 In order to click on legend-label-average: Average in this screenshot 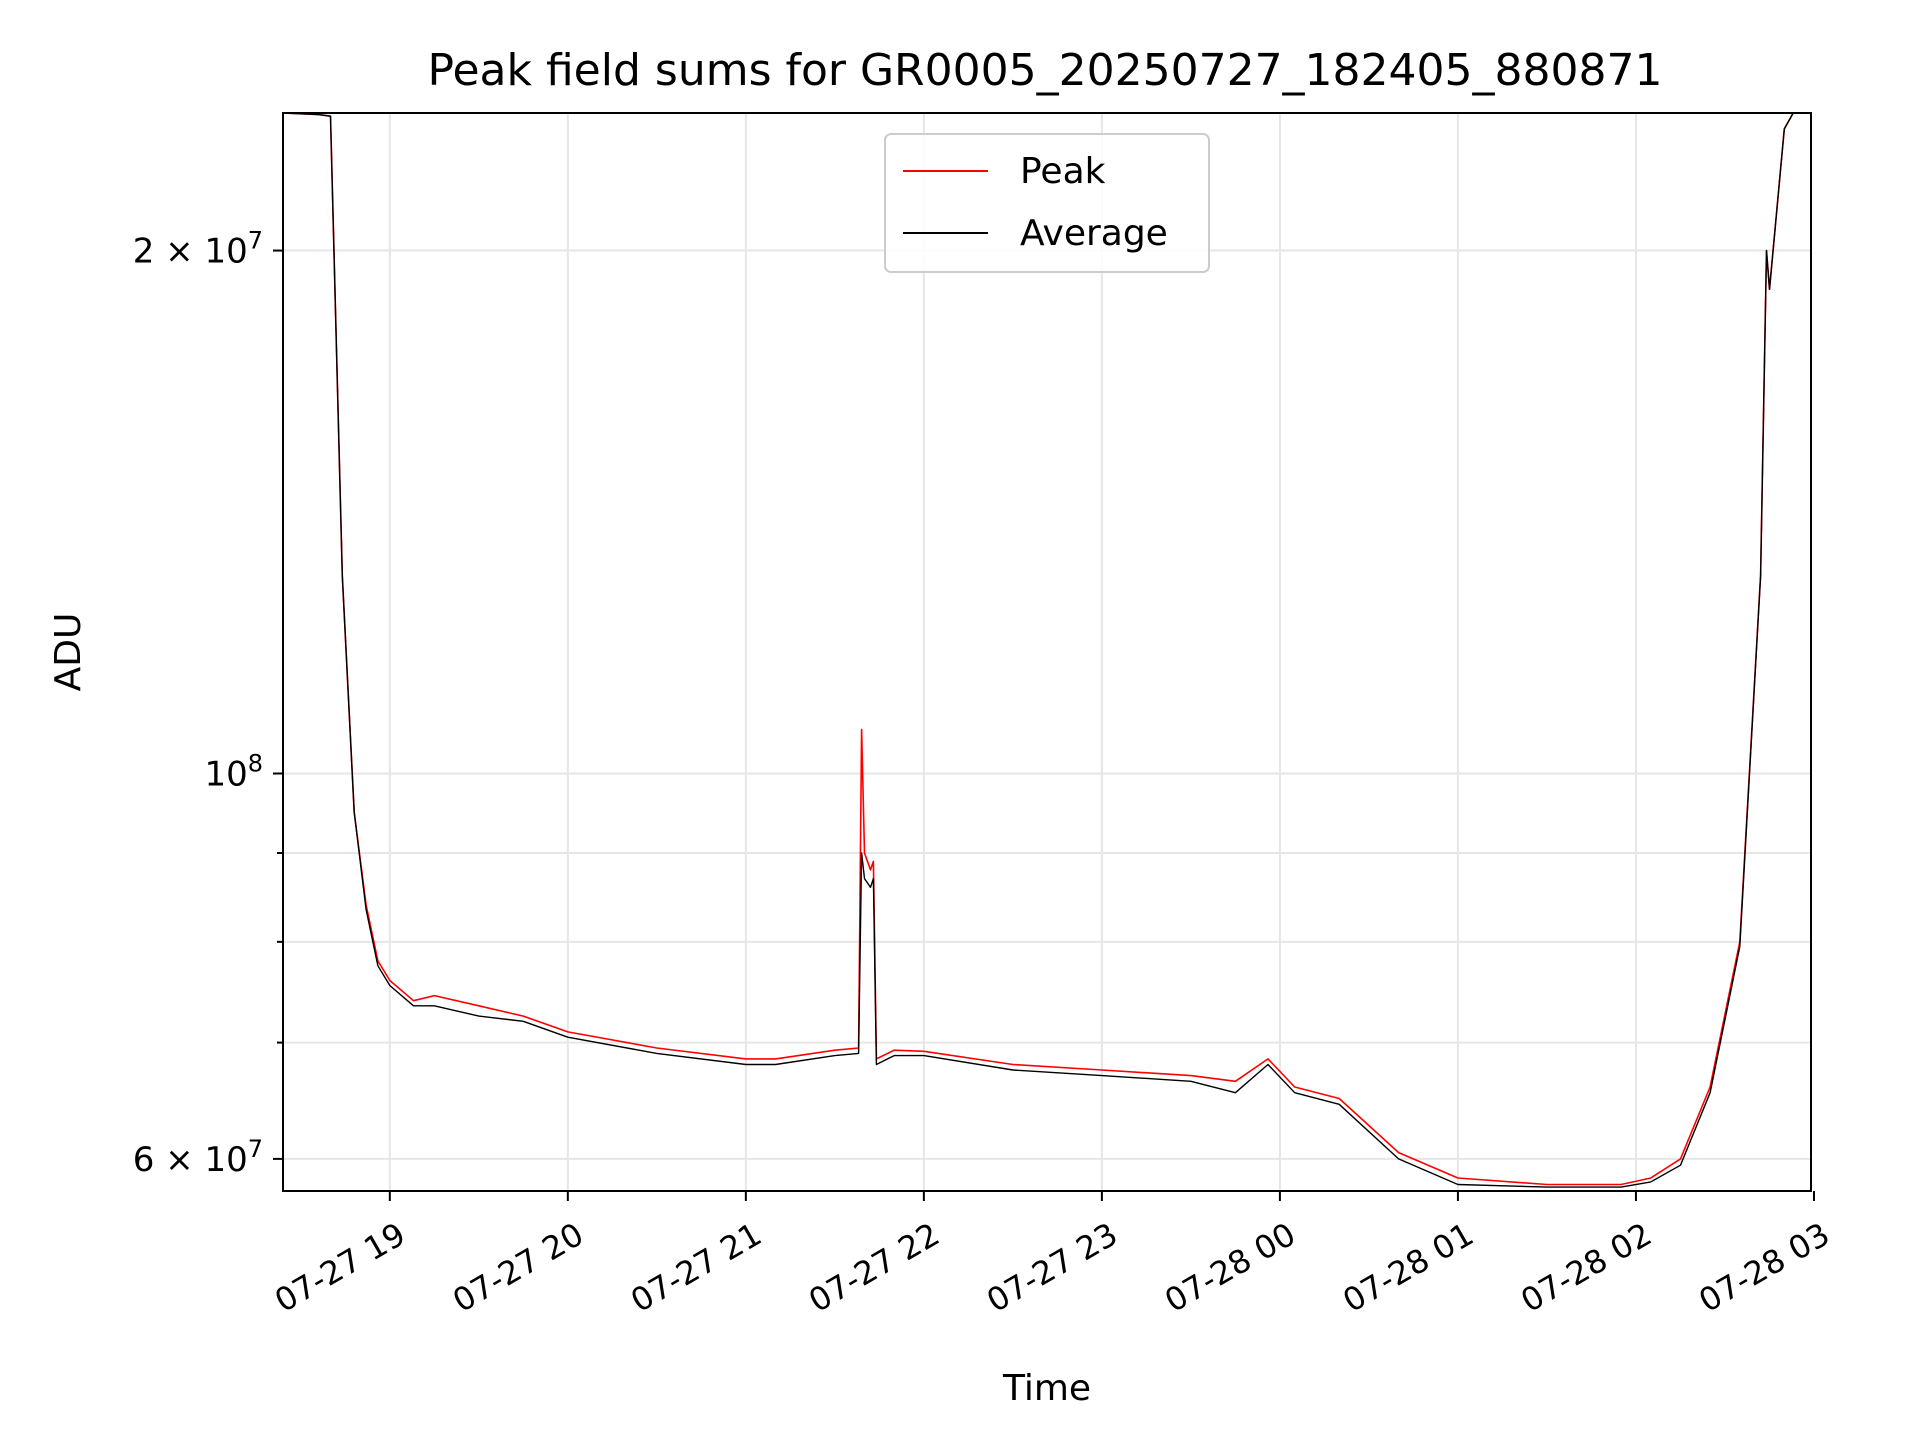, I will do `click(1094, 233)`.